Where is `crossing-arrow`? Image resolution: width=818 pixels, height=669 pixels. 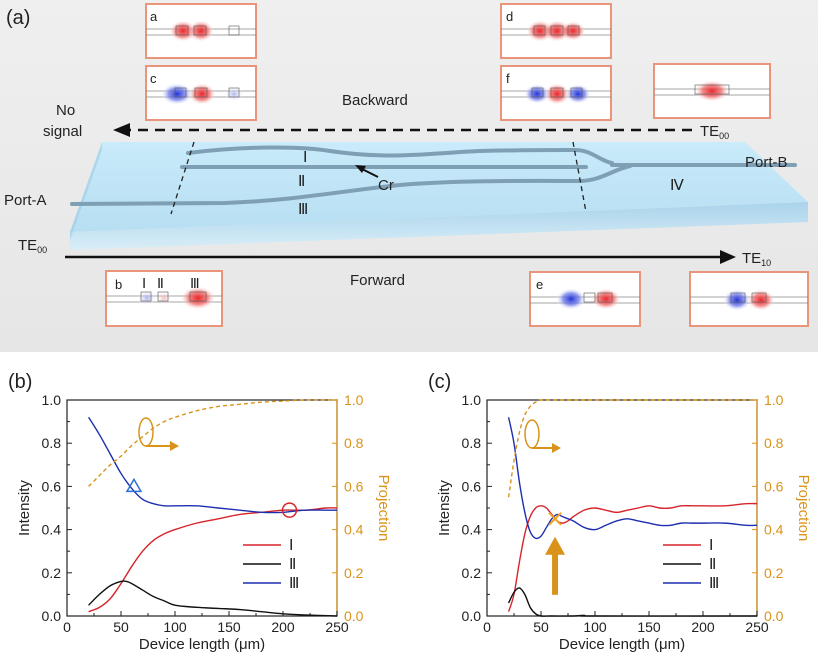 crossing-arrow is located at coordinates (555, 573).